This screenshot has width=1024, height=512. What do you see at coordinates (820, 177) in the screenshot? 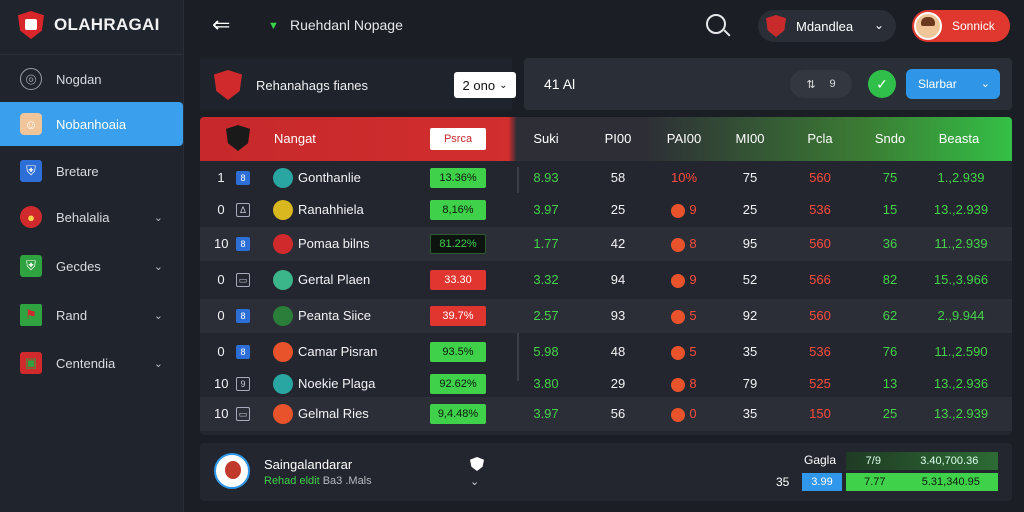
I see `row-c5: 560` at bounding box center [820, 177].